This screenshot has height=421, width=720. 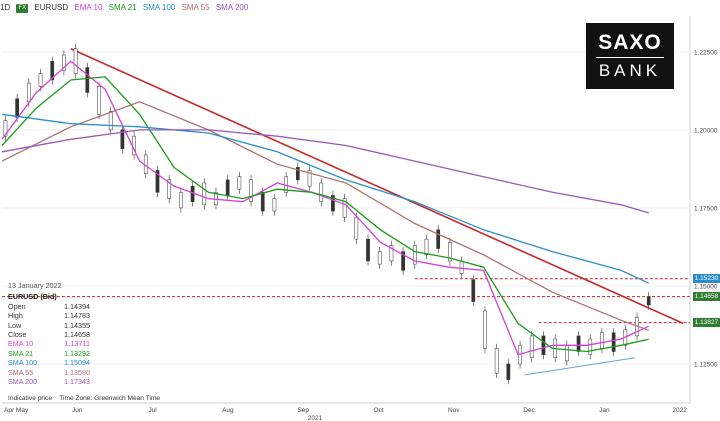 I want to click on legend-row-low: Low 1.14355, so click(x=49, y=325).